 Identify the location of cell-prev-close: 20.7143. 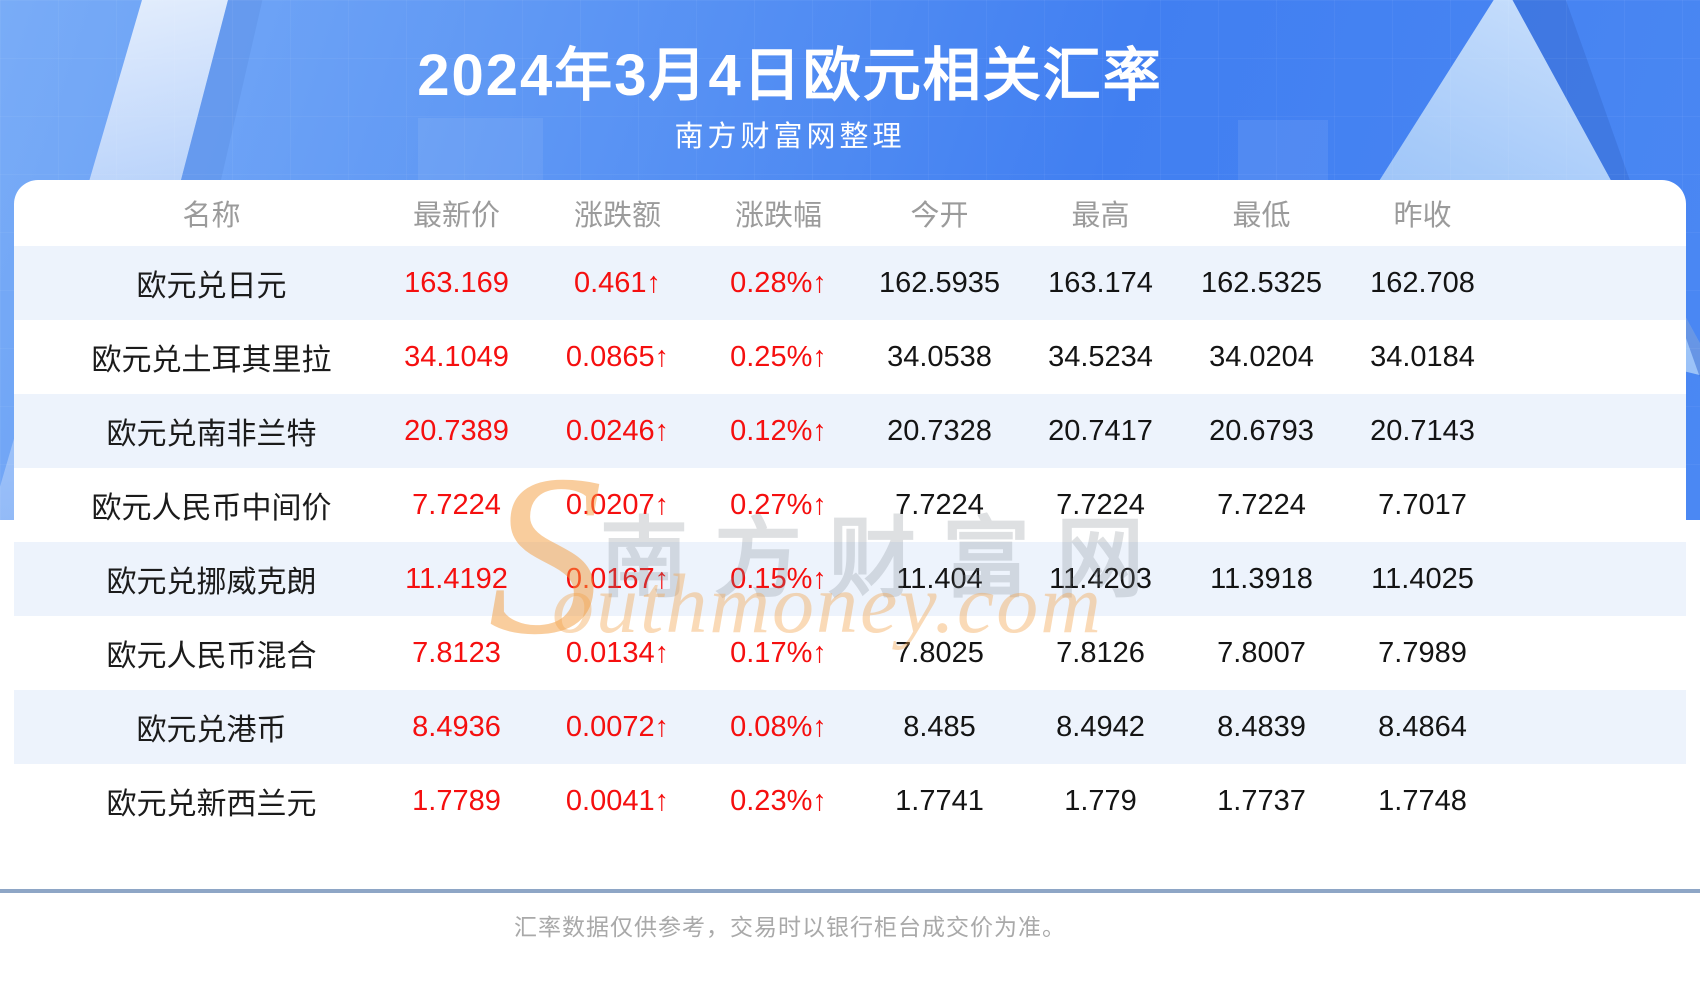
(1422, 430).